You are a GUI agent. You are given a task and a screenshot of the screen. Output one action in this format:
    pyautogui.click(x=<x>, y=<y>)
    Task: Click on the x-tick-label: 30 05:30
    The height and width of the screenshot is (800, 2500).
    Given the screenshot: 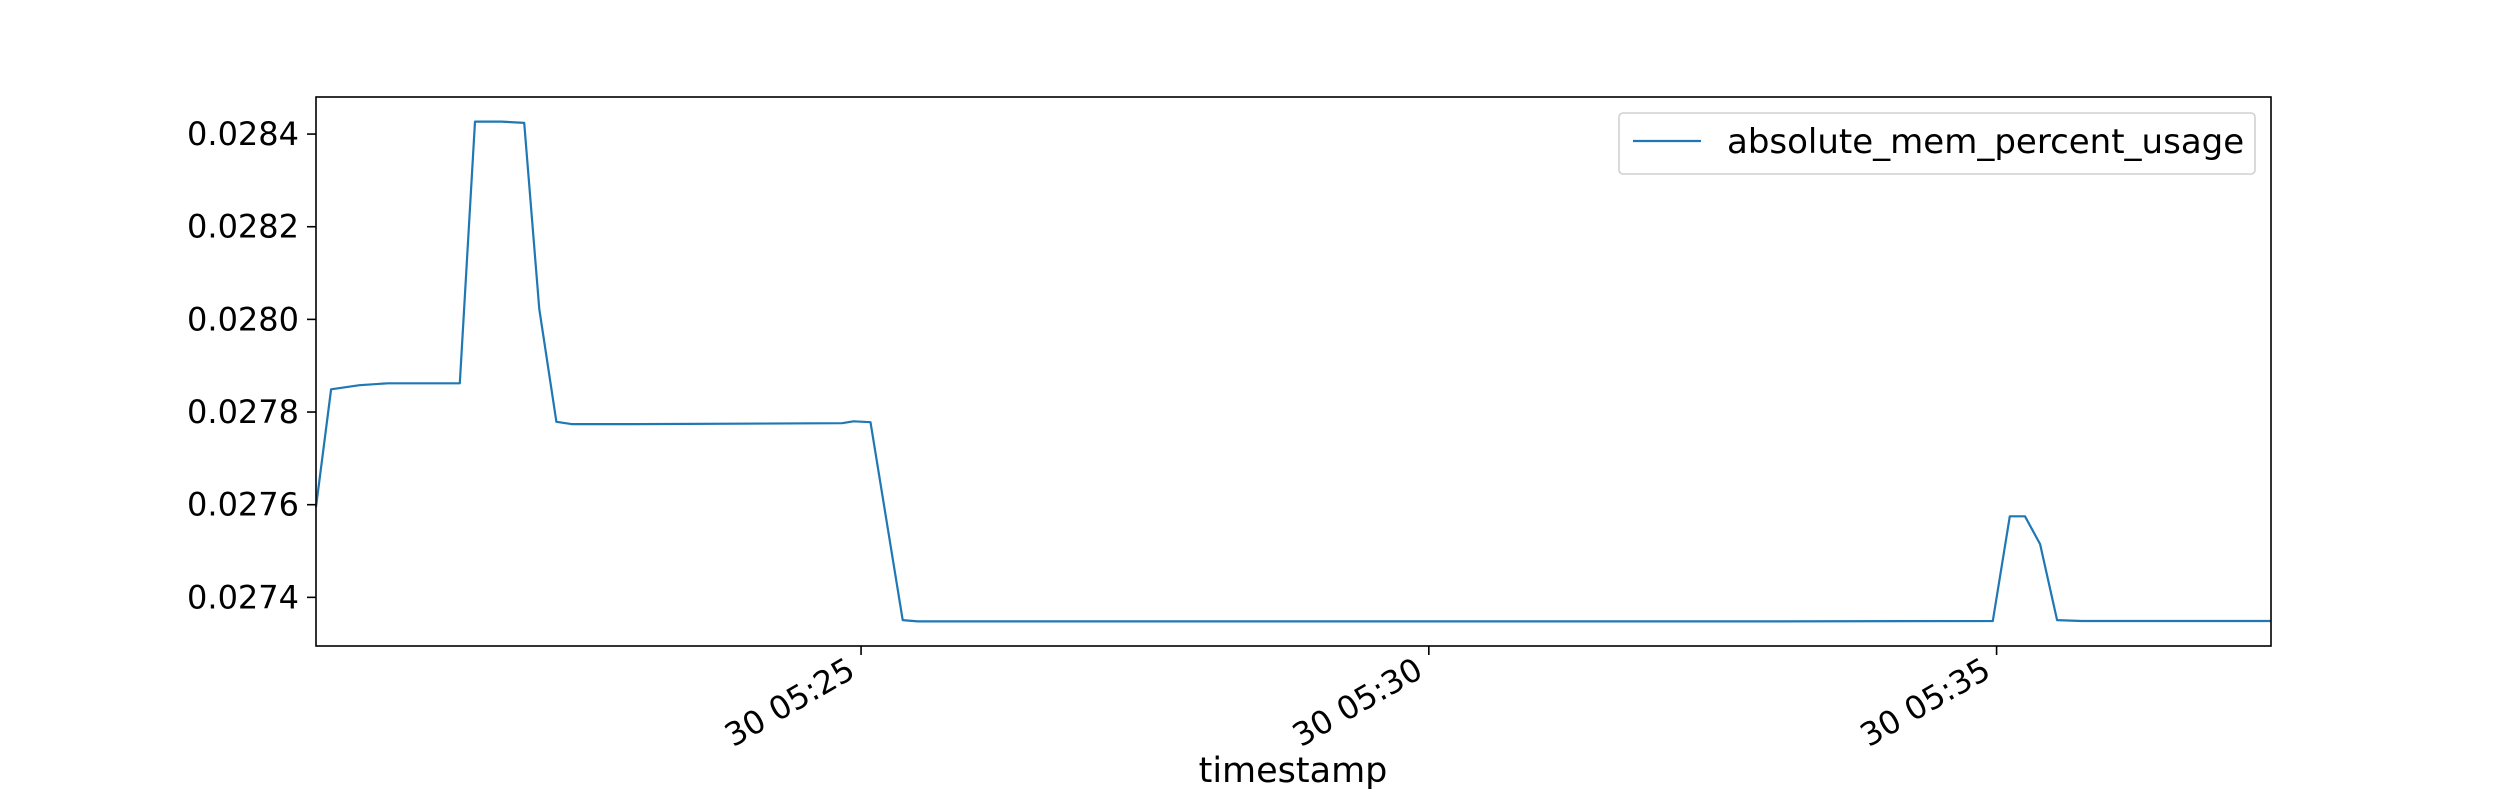 What is the action you would take?
    pyautogui.click(x=1357, y=702)
    